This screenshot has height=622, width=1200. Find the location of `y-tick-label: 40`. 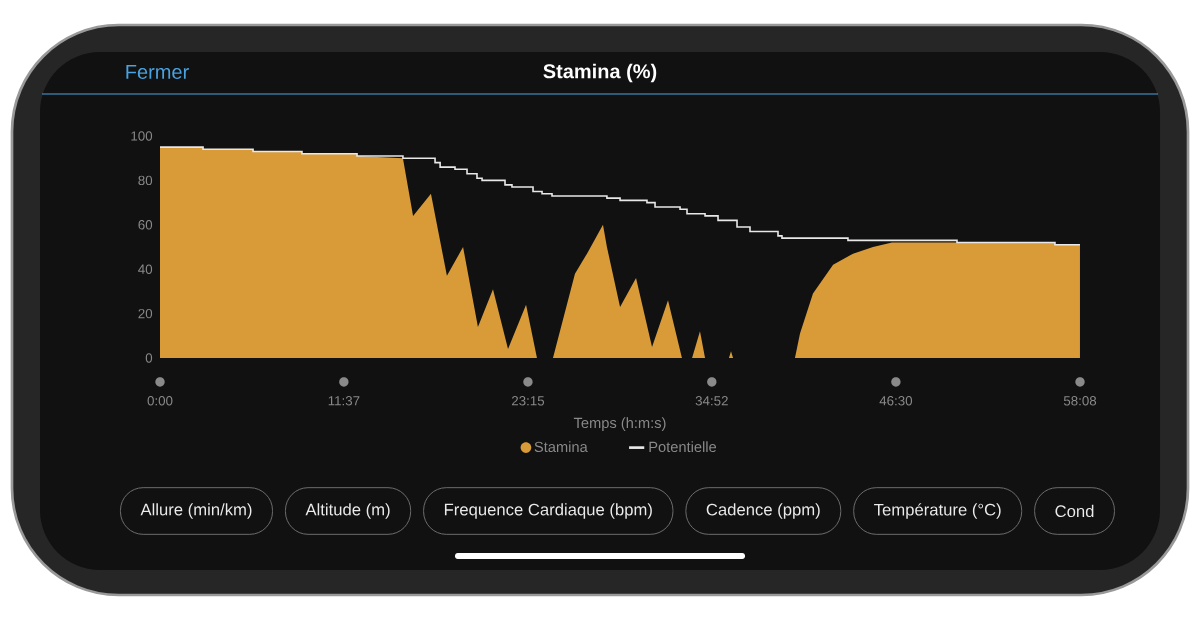

y-tick-label: 40 is located at coordinates (145, 269).